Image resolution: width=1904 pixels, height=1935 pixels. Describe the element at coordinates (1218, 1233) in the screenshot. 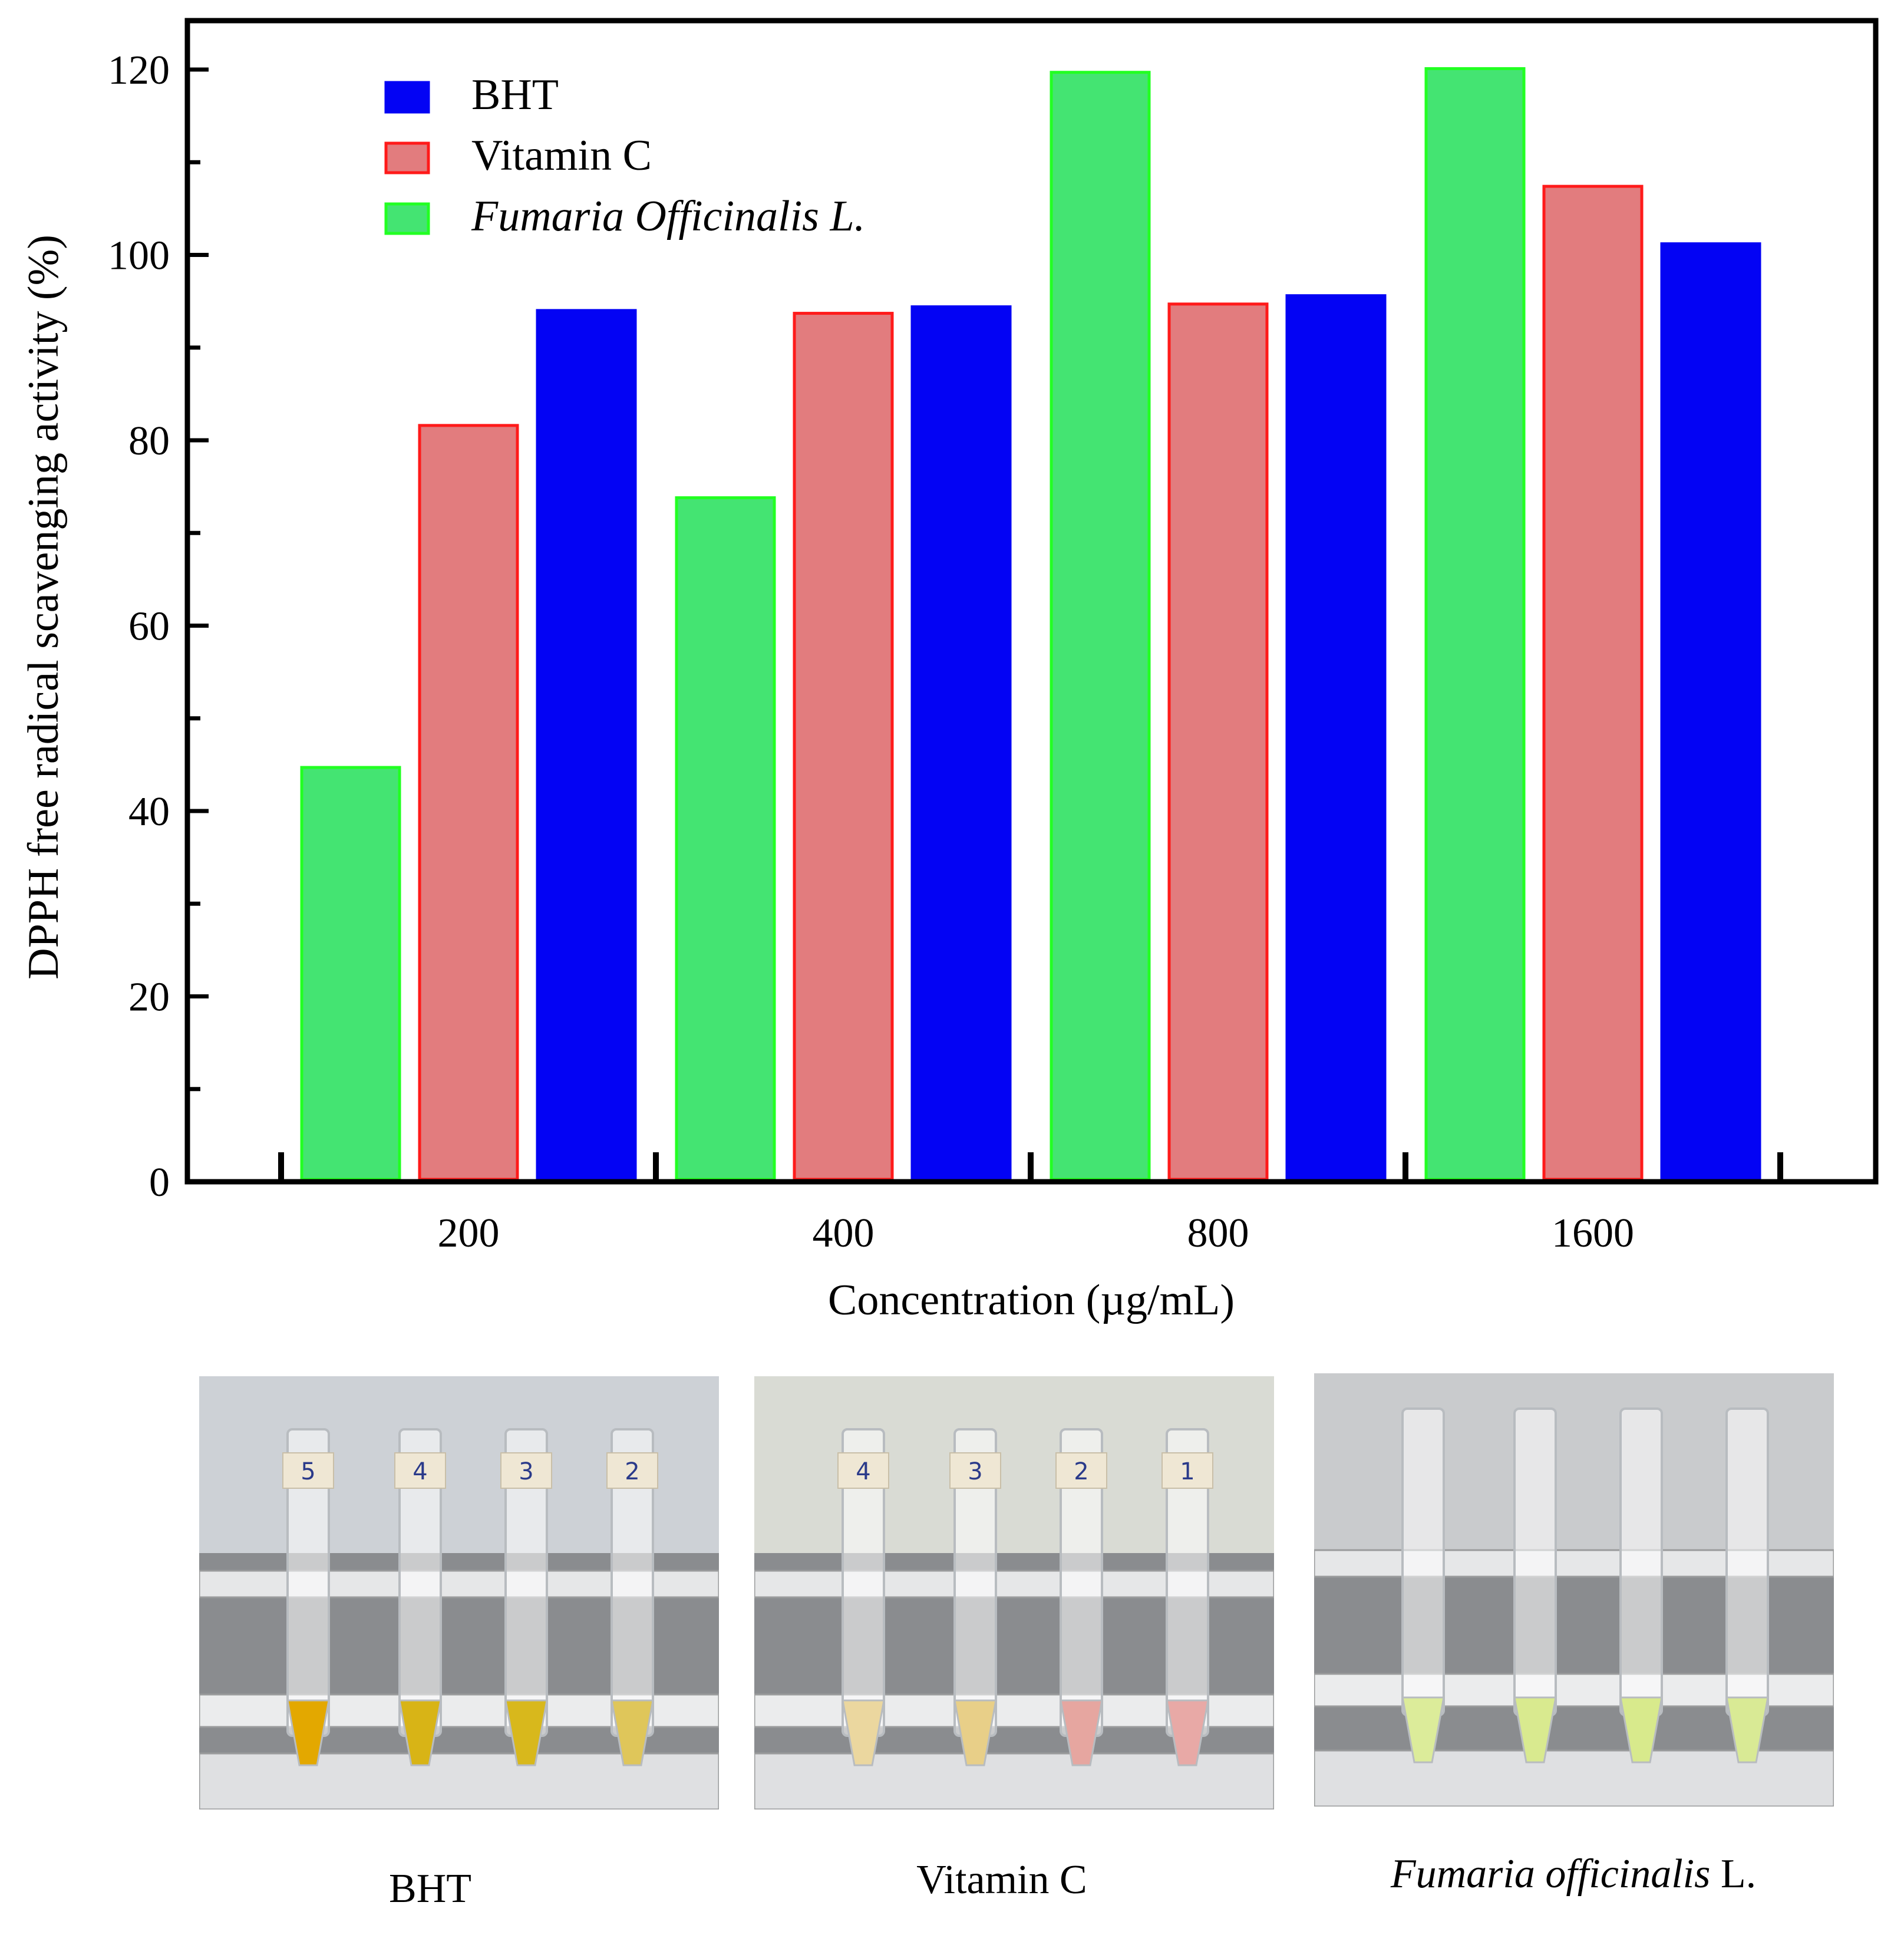

I see `x-tick-label: 800` at that location.